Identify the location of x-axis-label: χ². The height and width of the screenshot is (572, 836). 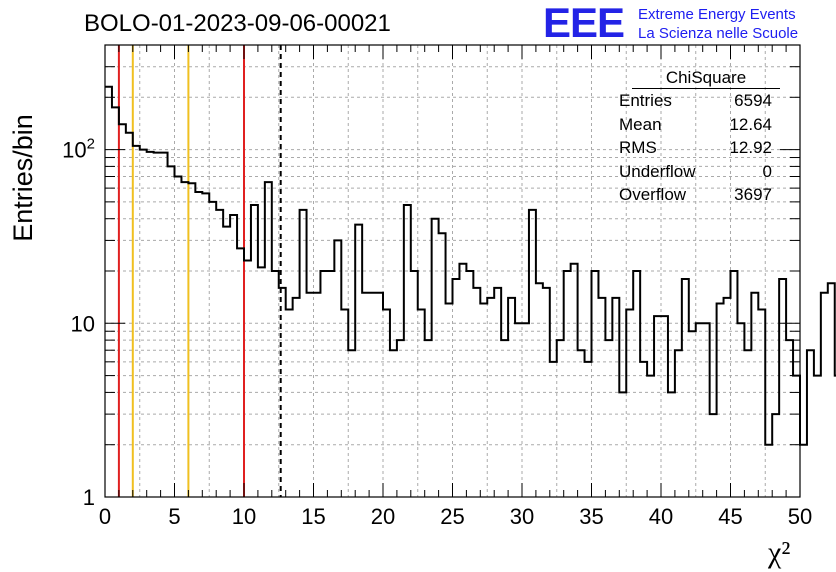
(779, 552).